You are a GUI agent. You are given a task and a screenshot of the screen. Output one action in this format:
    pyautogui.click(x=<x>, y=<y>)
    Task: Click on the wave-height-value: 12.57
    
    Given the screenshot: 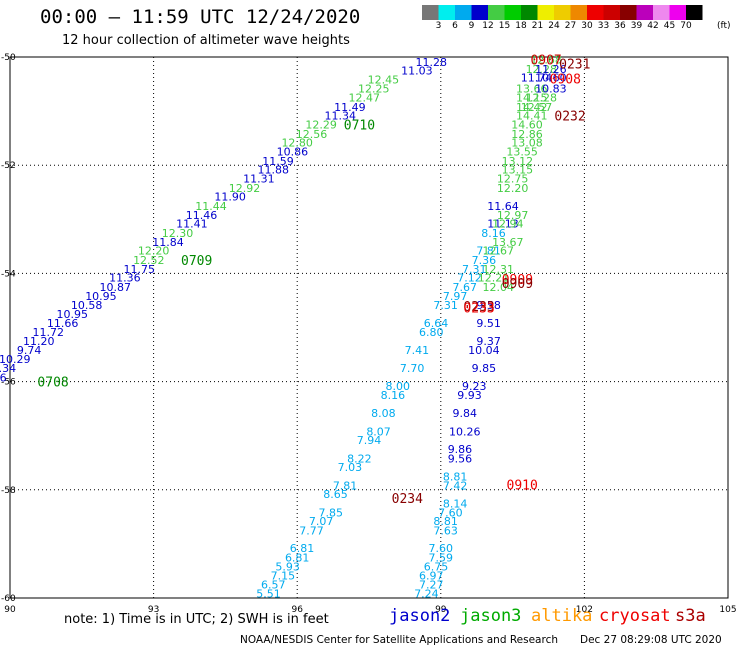 What is the action you would take?
    pyautogui.click(x=537, y=107)
    